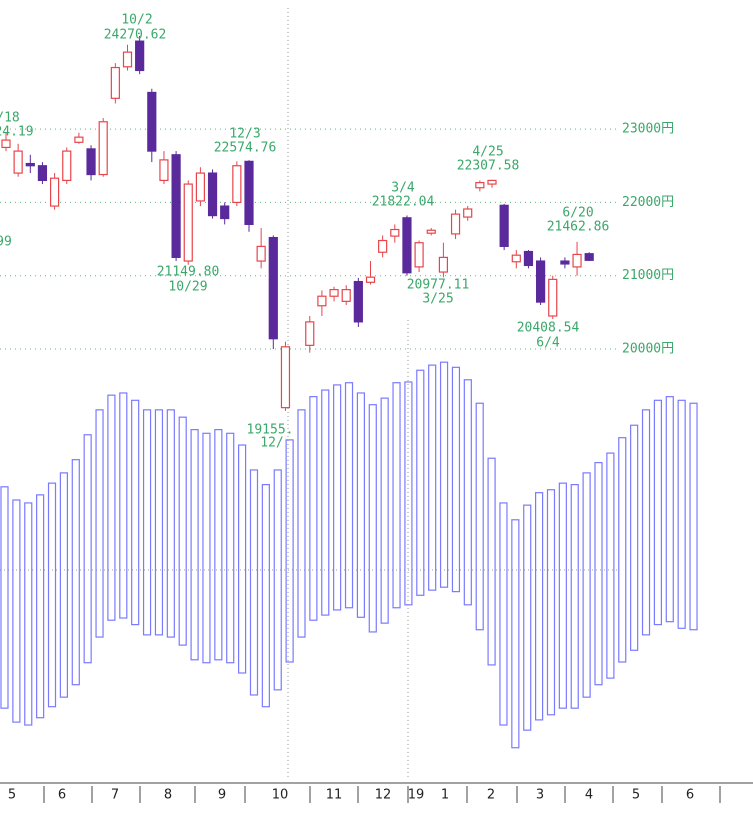  What do you see at coordinates (271, 443) in the screenshot?
I see `annotation: 12/` at bounding box center [271, 443].